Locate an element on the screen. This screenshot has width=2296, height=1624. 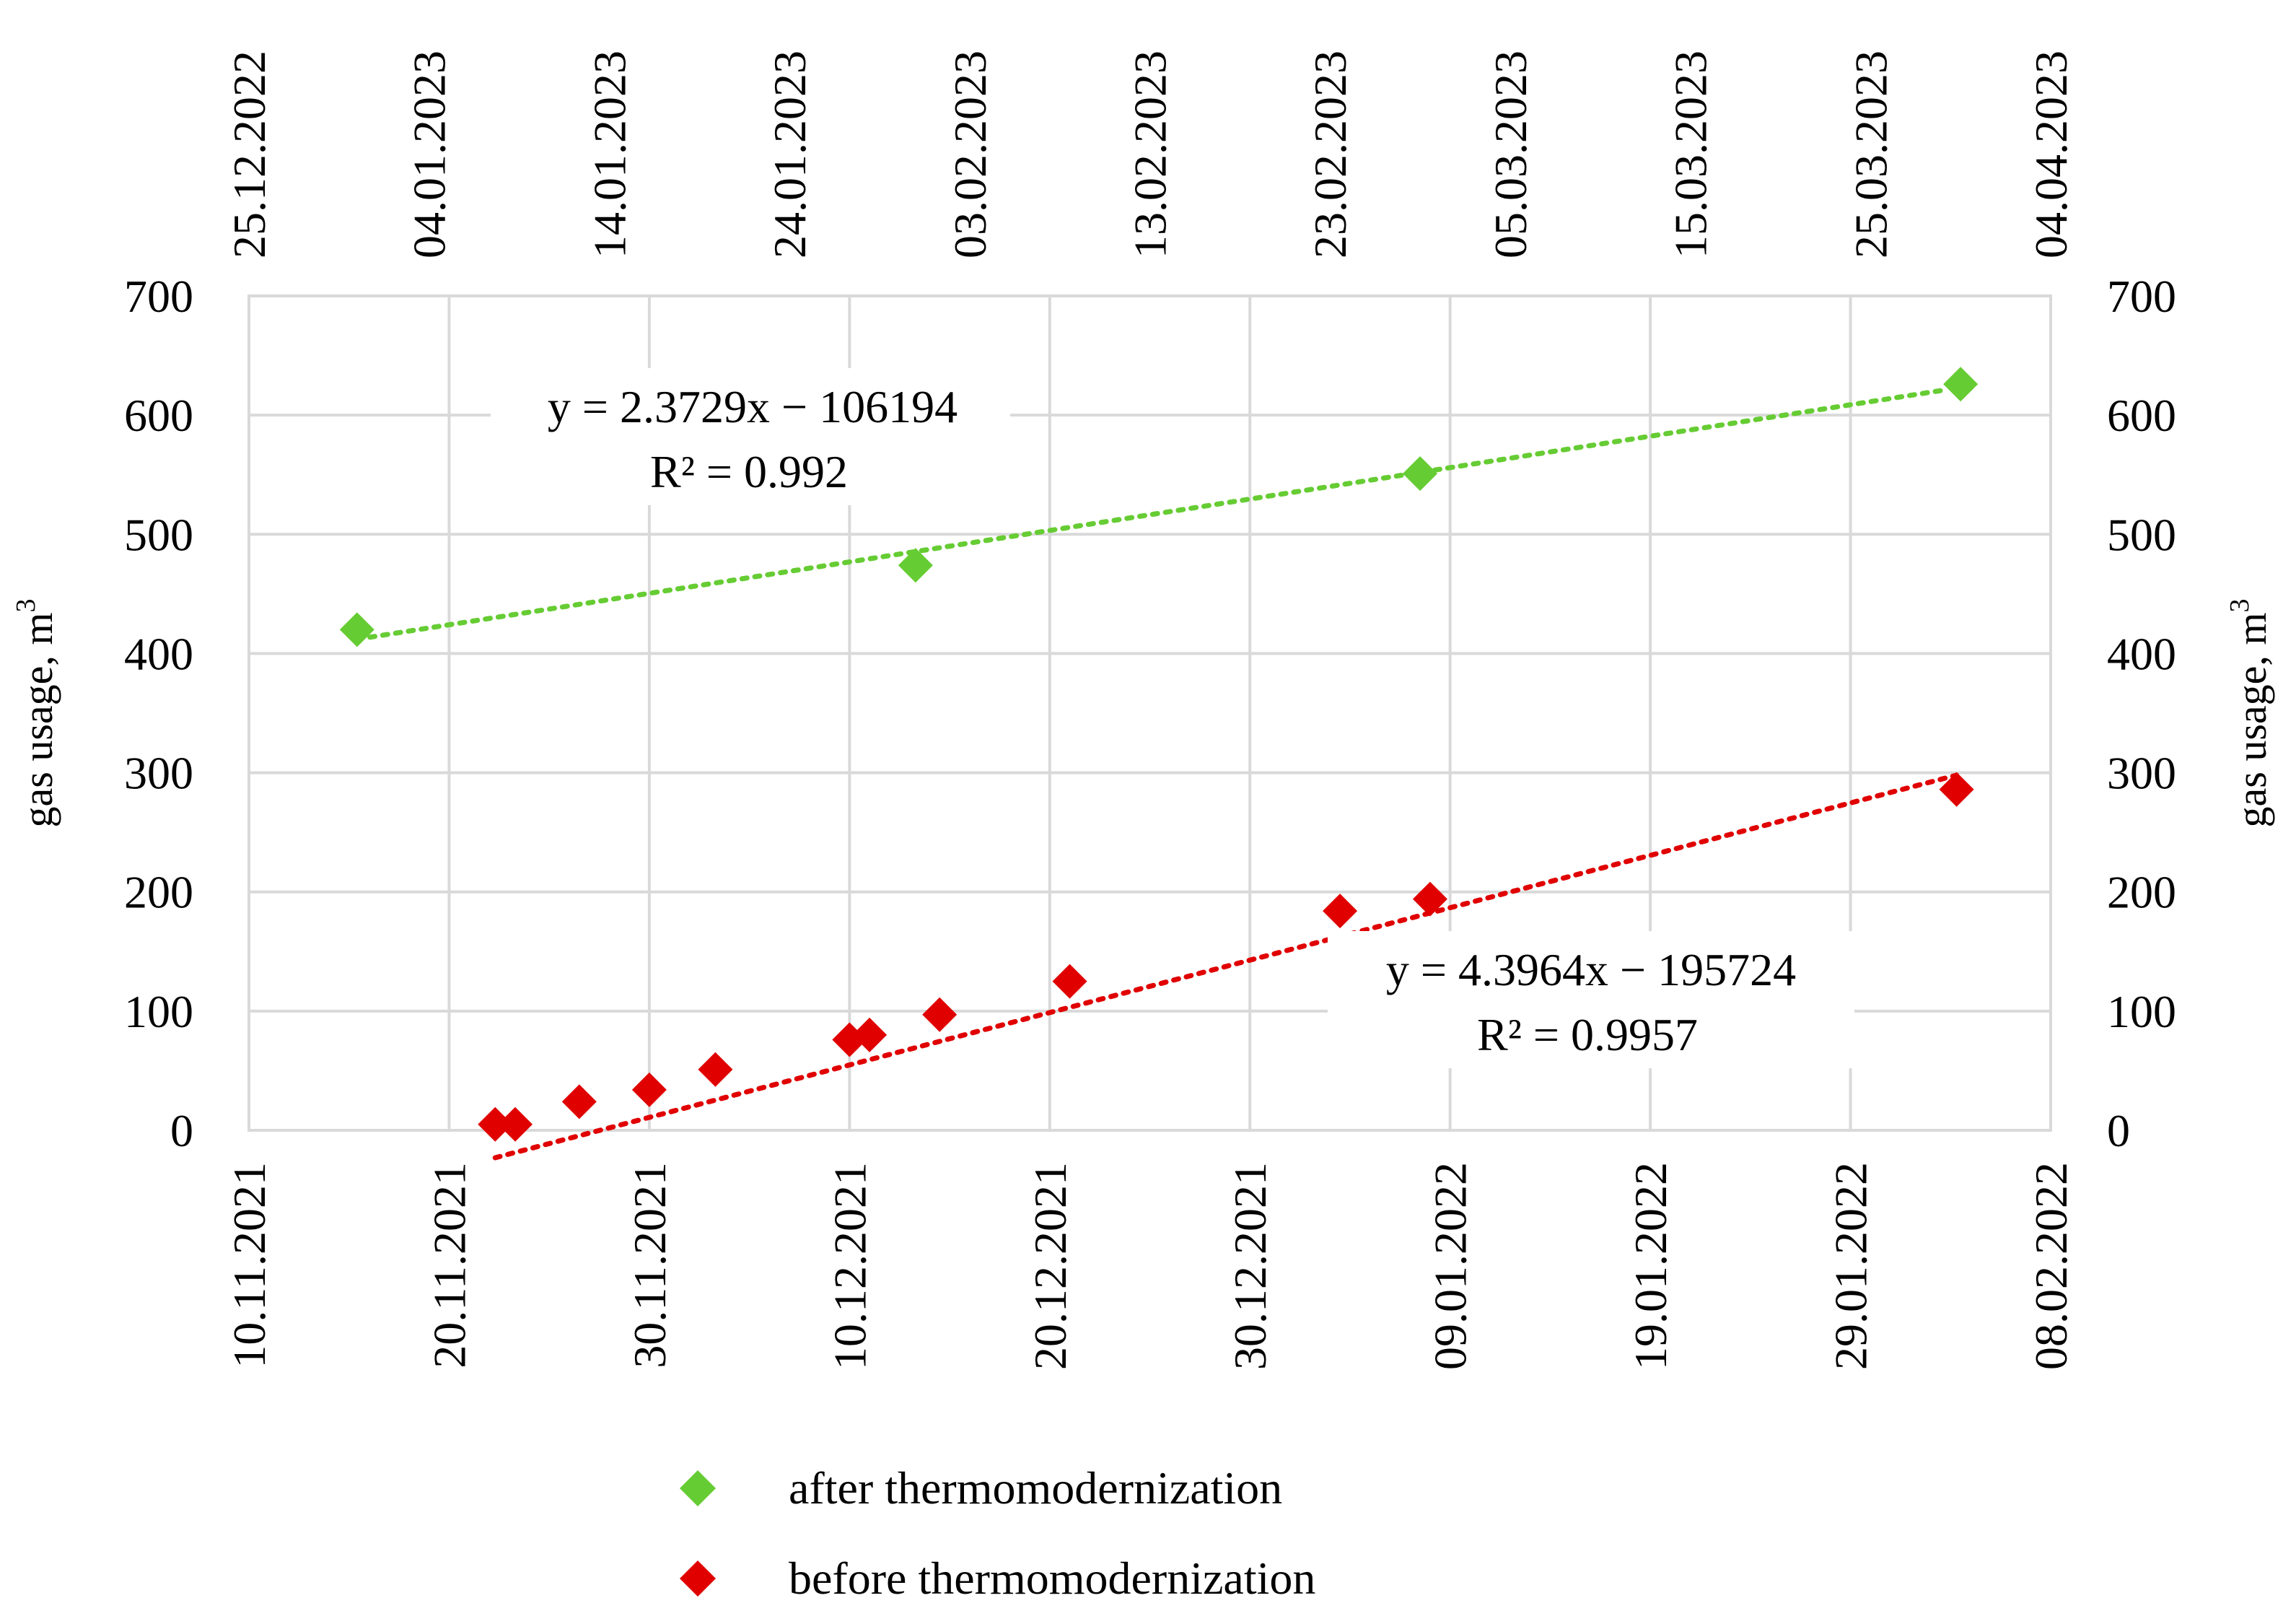
trendline-after is located at coordinates (1149, 515).